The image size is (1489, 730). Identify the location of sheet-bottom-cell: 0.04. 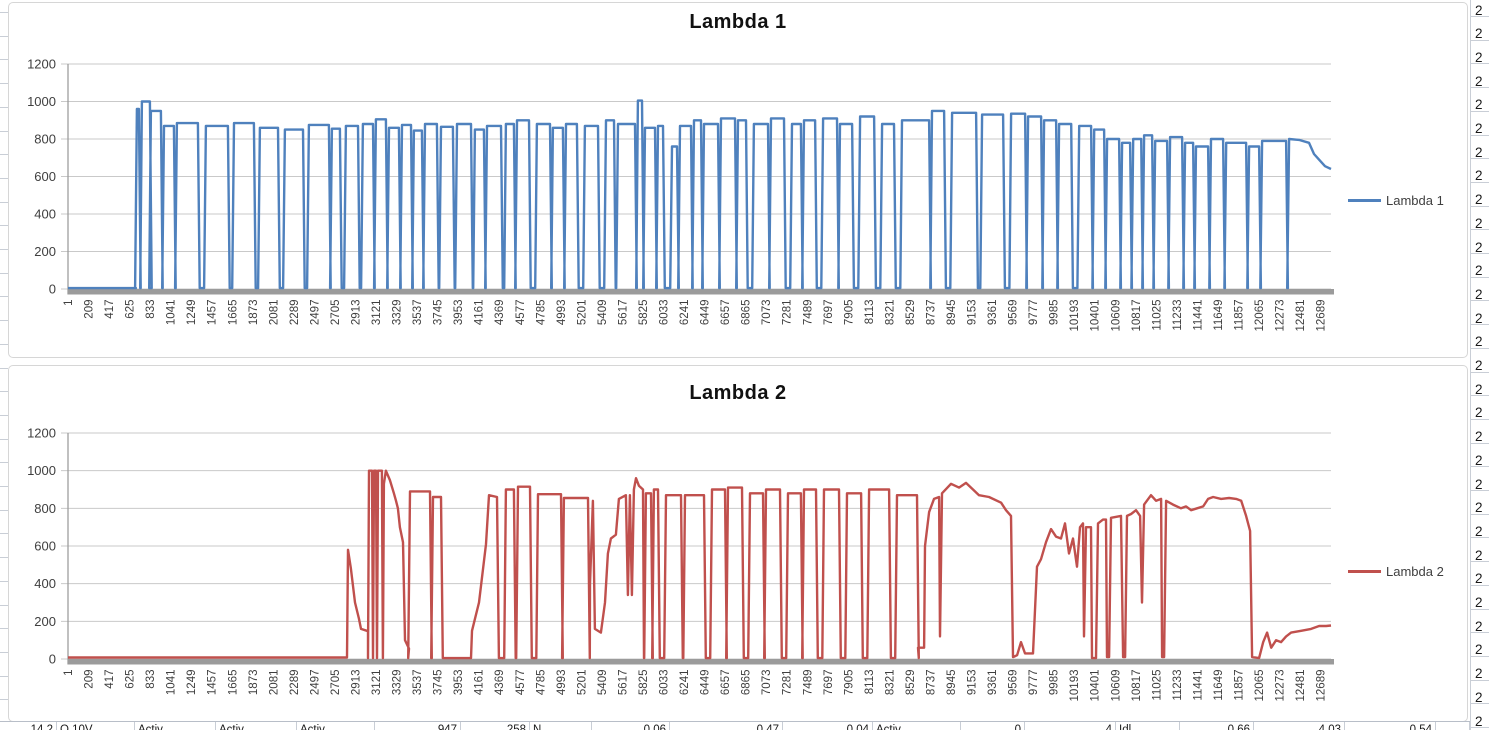
(828, 726).